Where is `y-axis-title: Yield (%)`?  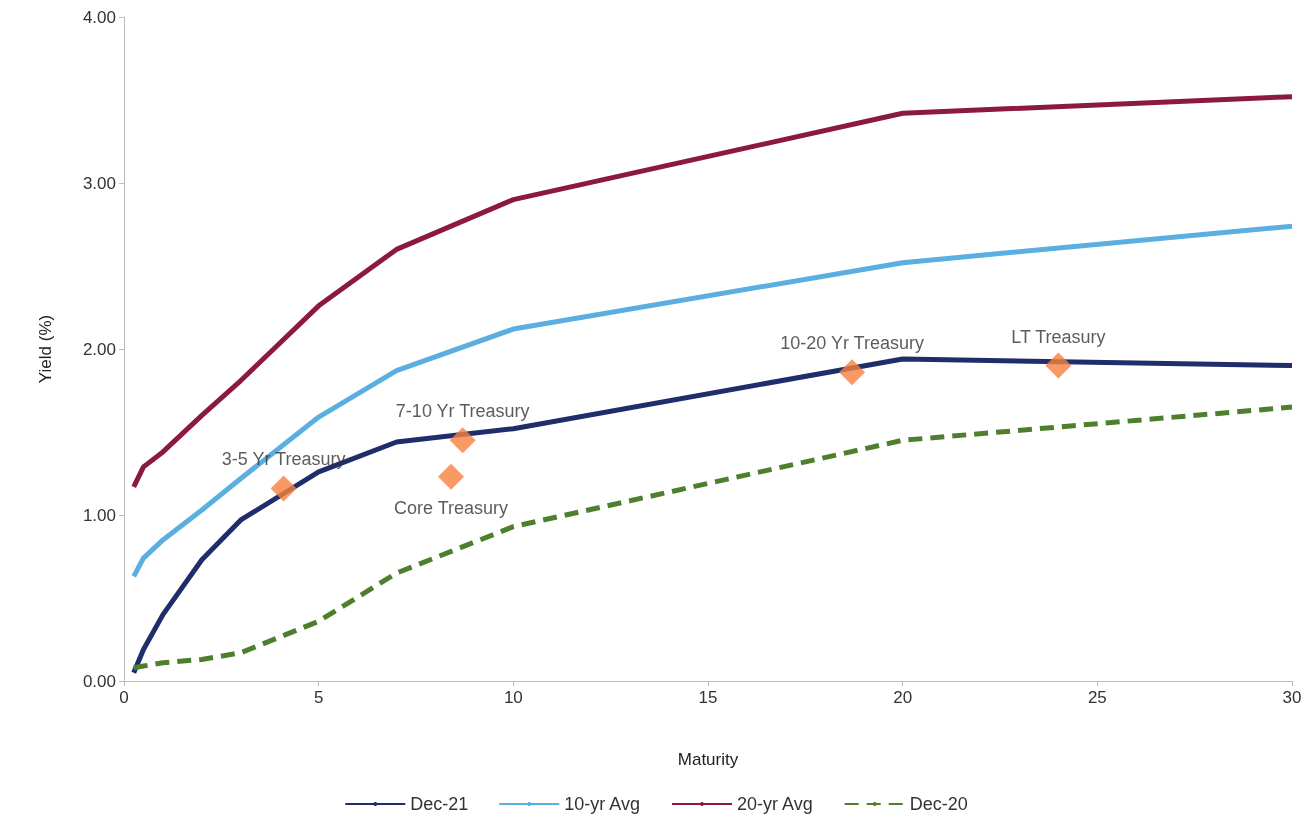
y-axis-title: Yield (%) is located at coordinates (45, 349).